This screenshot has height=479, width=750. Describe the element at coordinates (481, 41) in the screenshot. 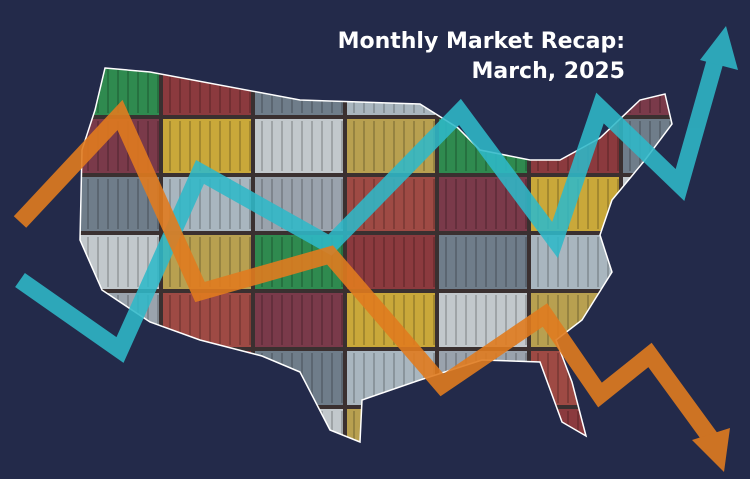

I see `title-line-1: Monthly Market Recap:` at that location.